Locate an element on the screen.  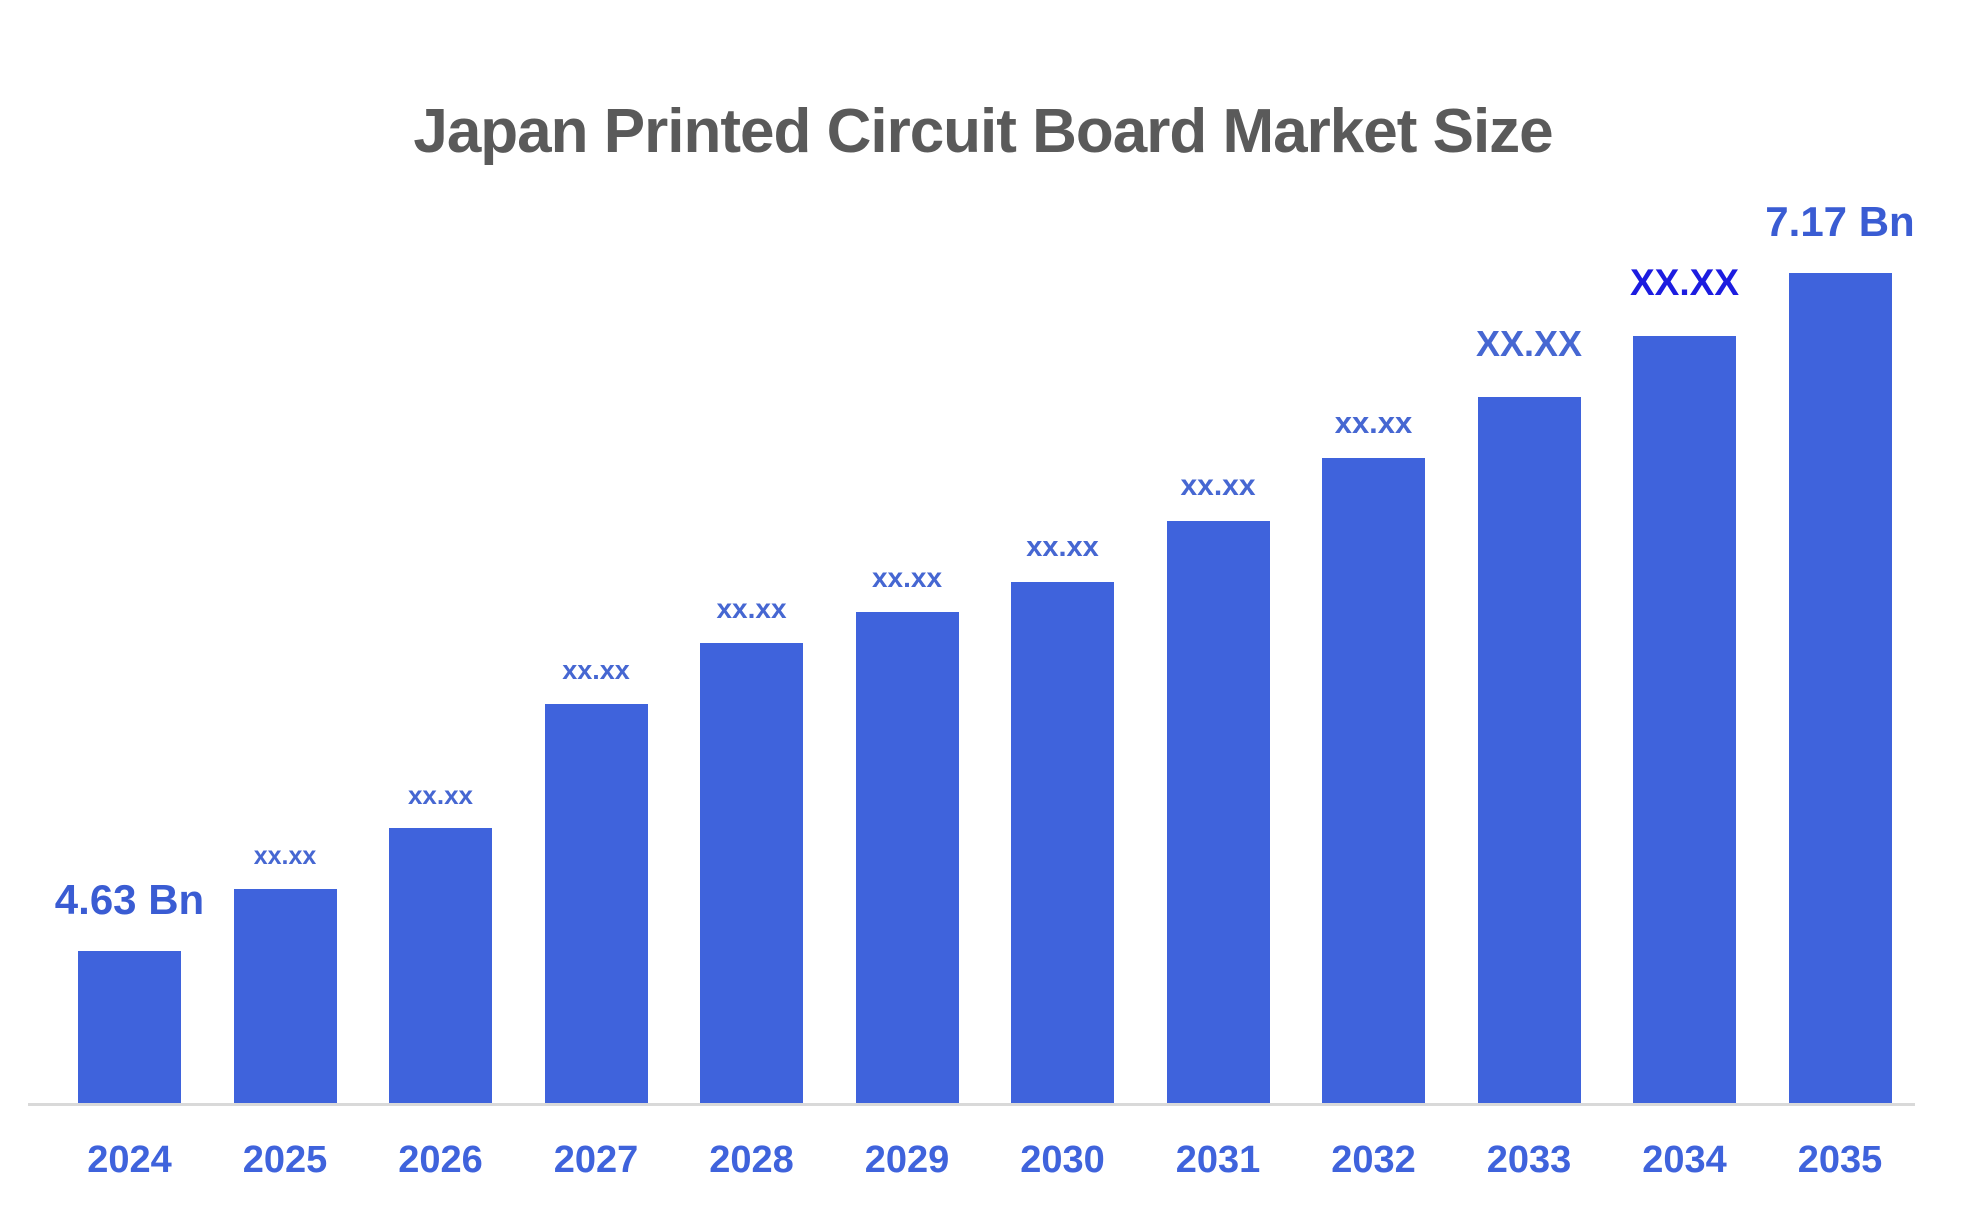
bar-2035 is located at coordinates (1840, 688).